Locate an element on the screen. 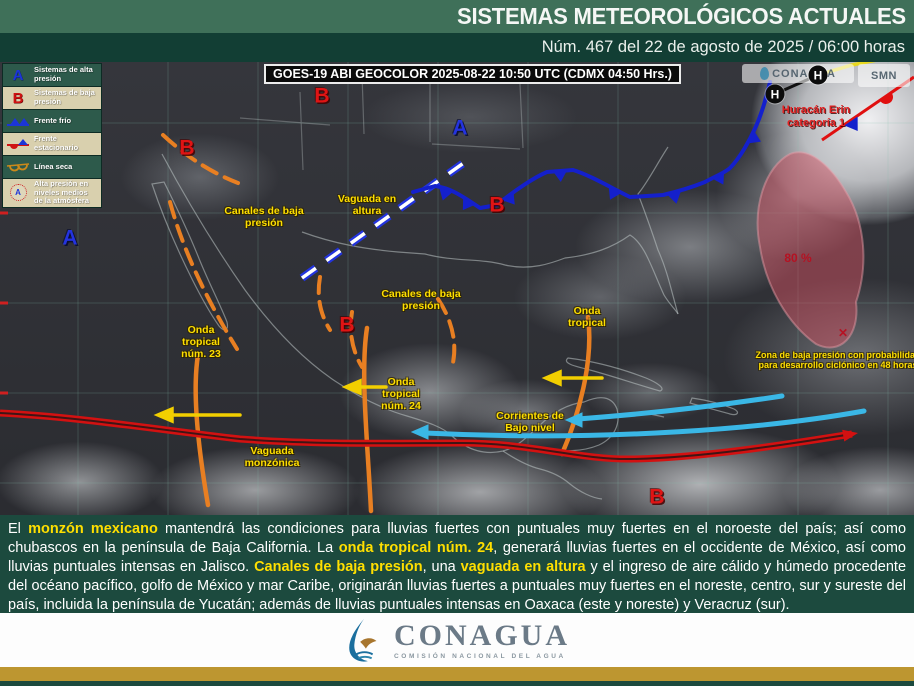 The image size is (914, 686). brand-block: CONAGUA COMISIÓN NACIONAL DEL AGUA is located at coordinates (482, 639).